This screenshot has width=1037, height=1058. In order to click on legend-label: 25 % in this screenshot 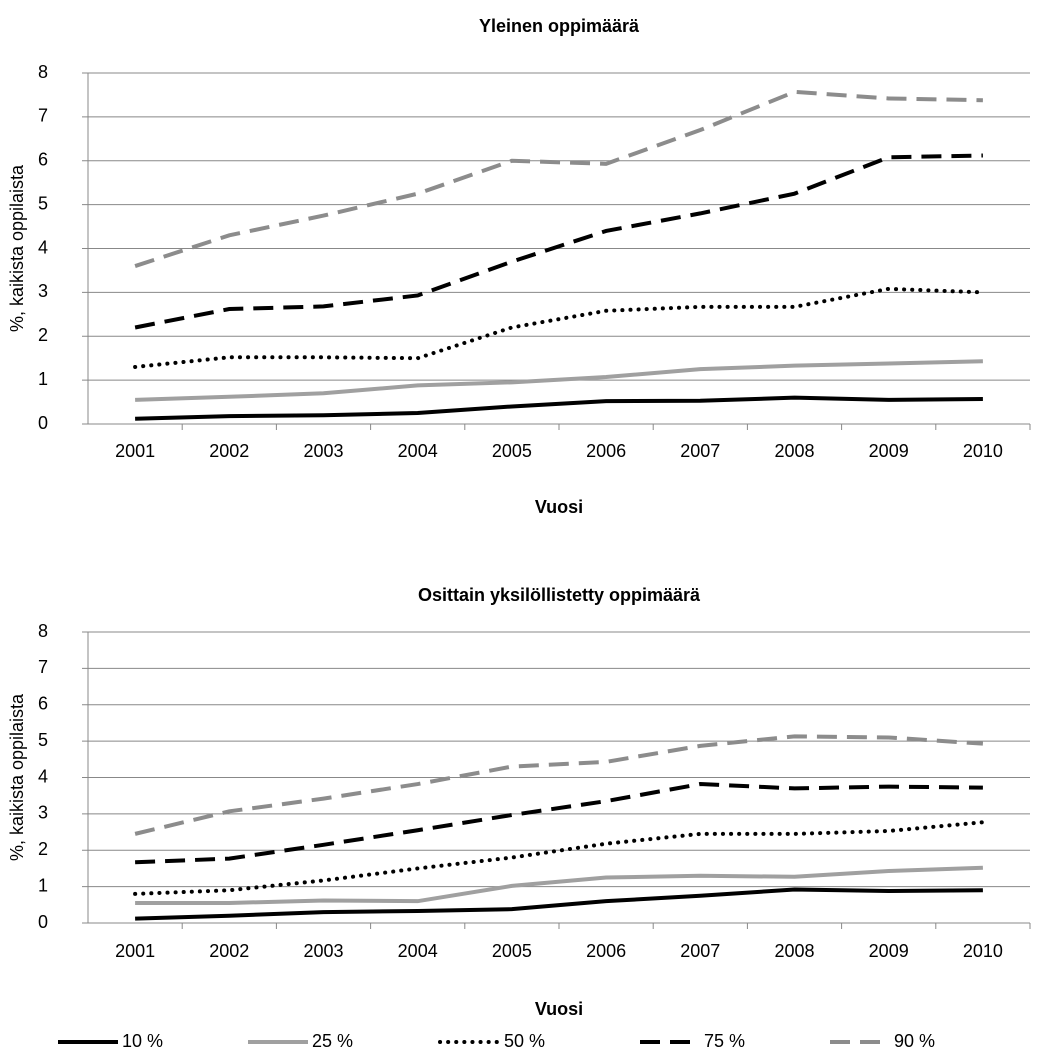, I will do `click(332, 1041)`.